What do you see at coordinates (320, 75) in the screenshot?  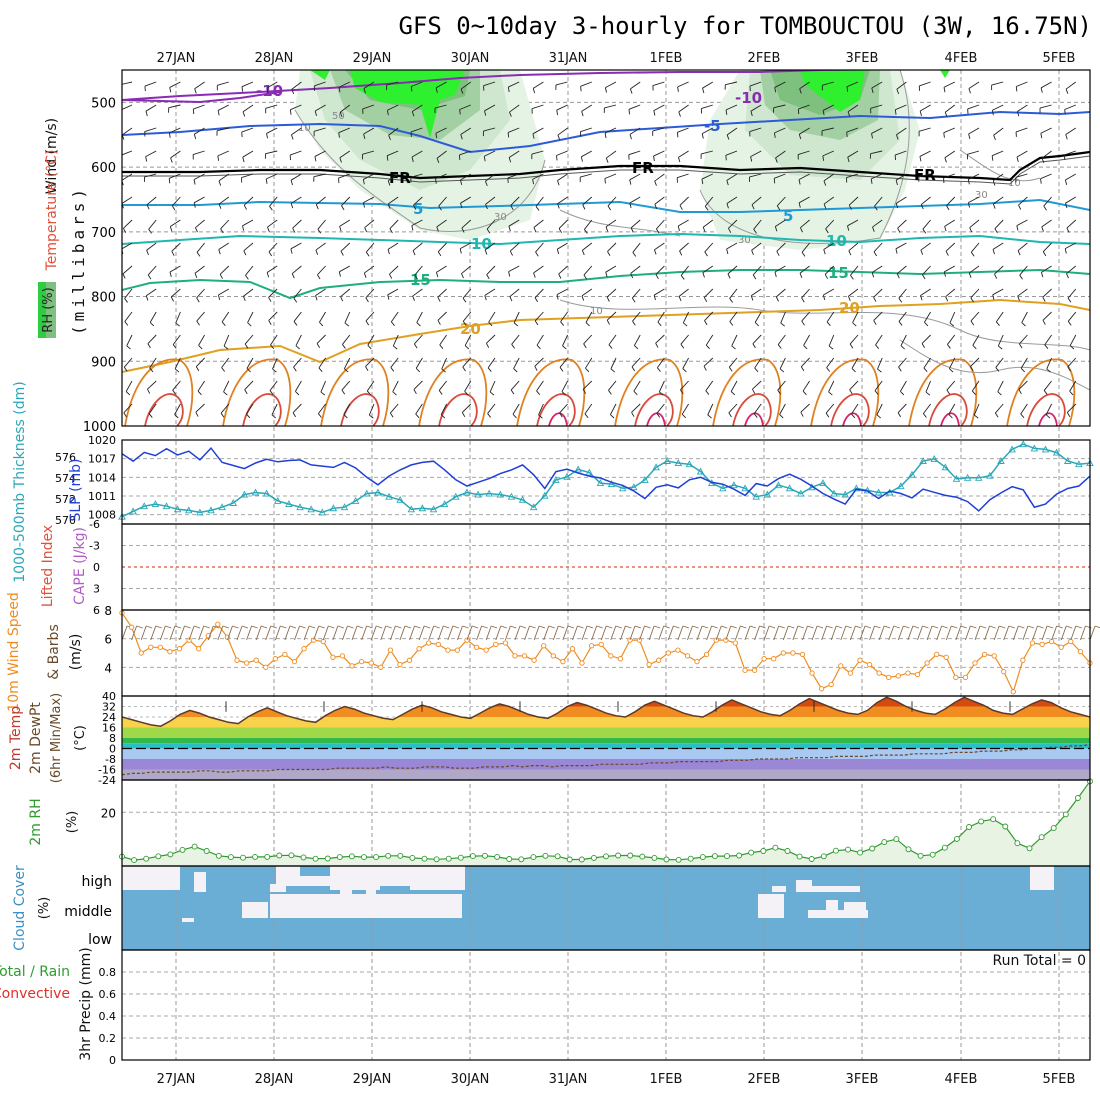 I see `rh-shade-region` at bounding box center [320, 75].